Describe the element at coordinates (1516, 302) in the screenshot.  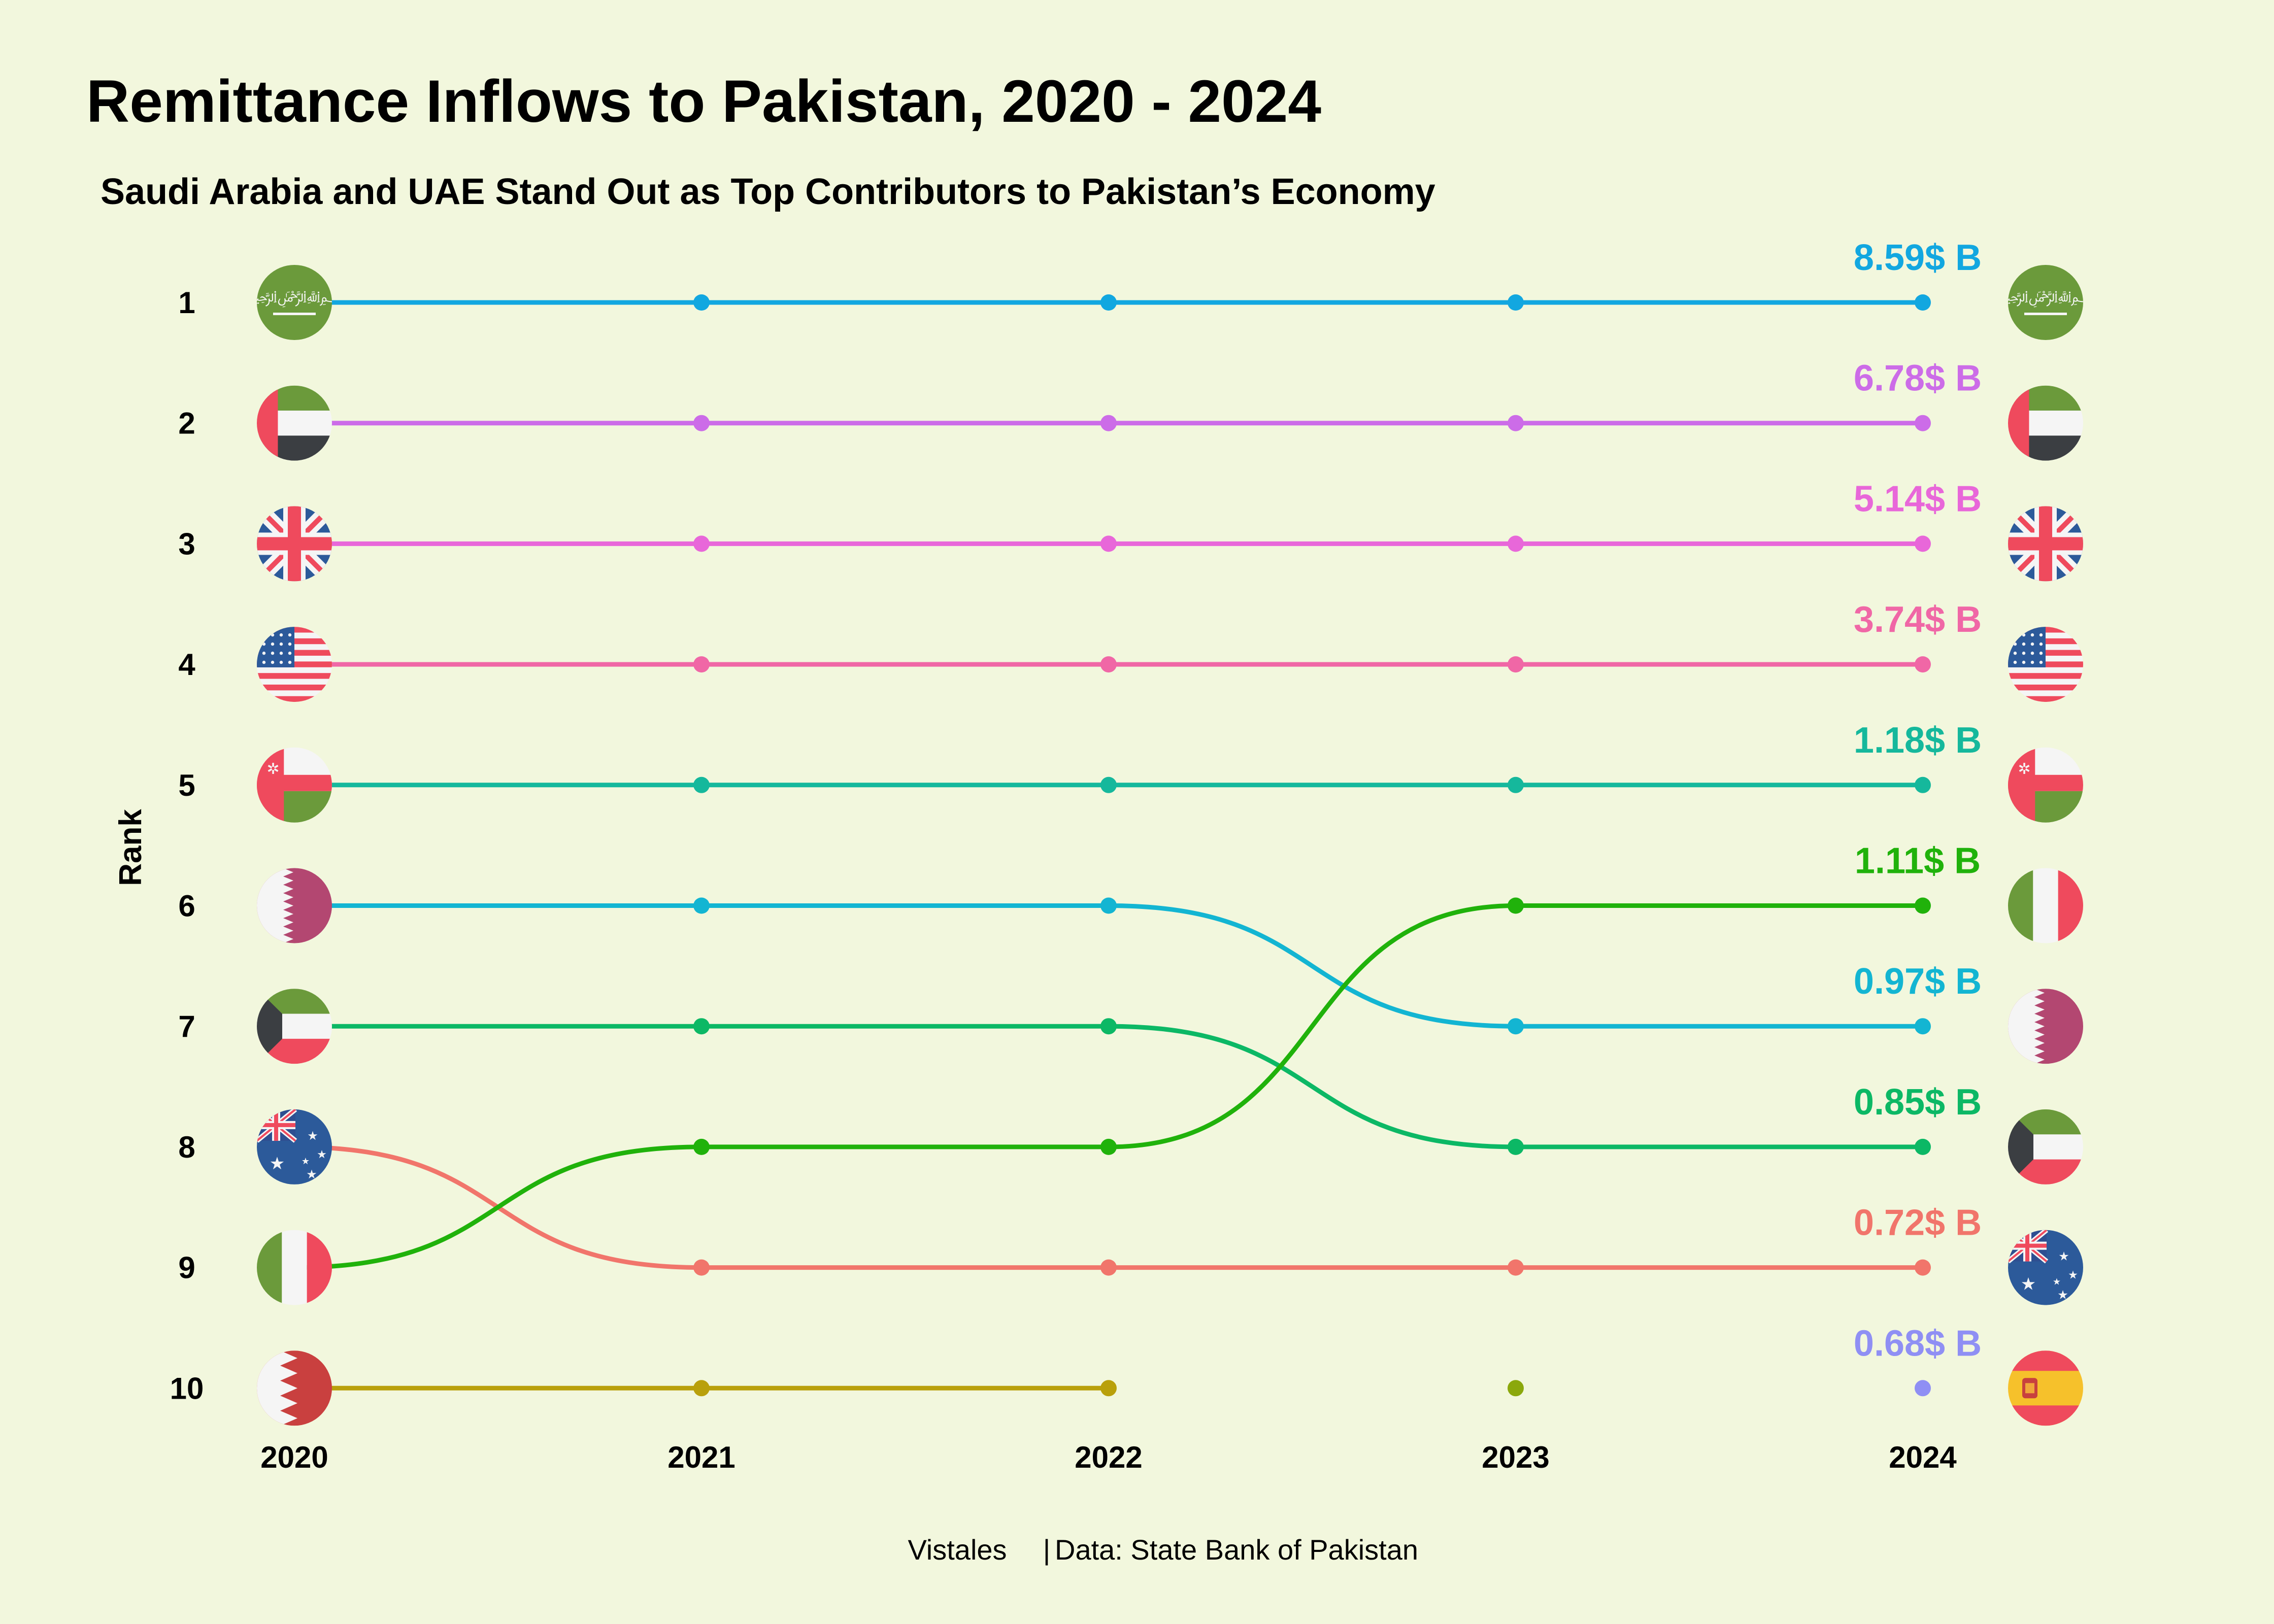
I see `point-saudi-arabia-2023` at that location.